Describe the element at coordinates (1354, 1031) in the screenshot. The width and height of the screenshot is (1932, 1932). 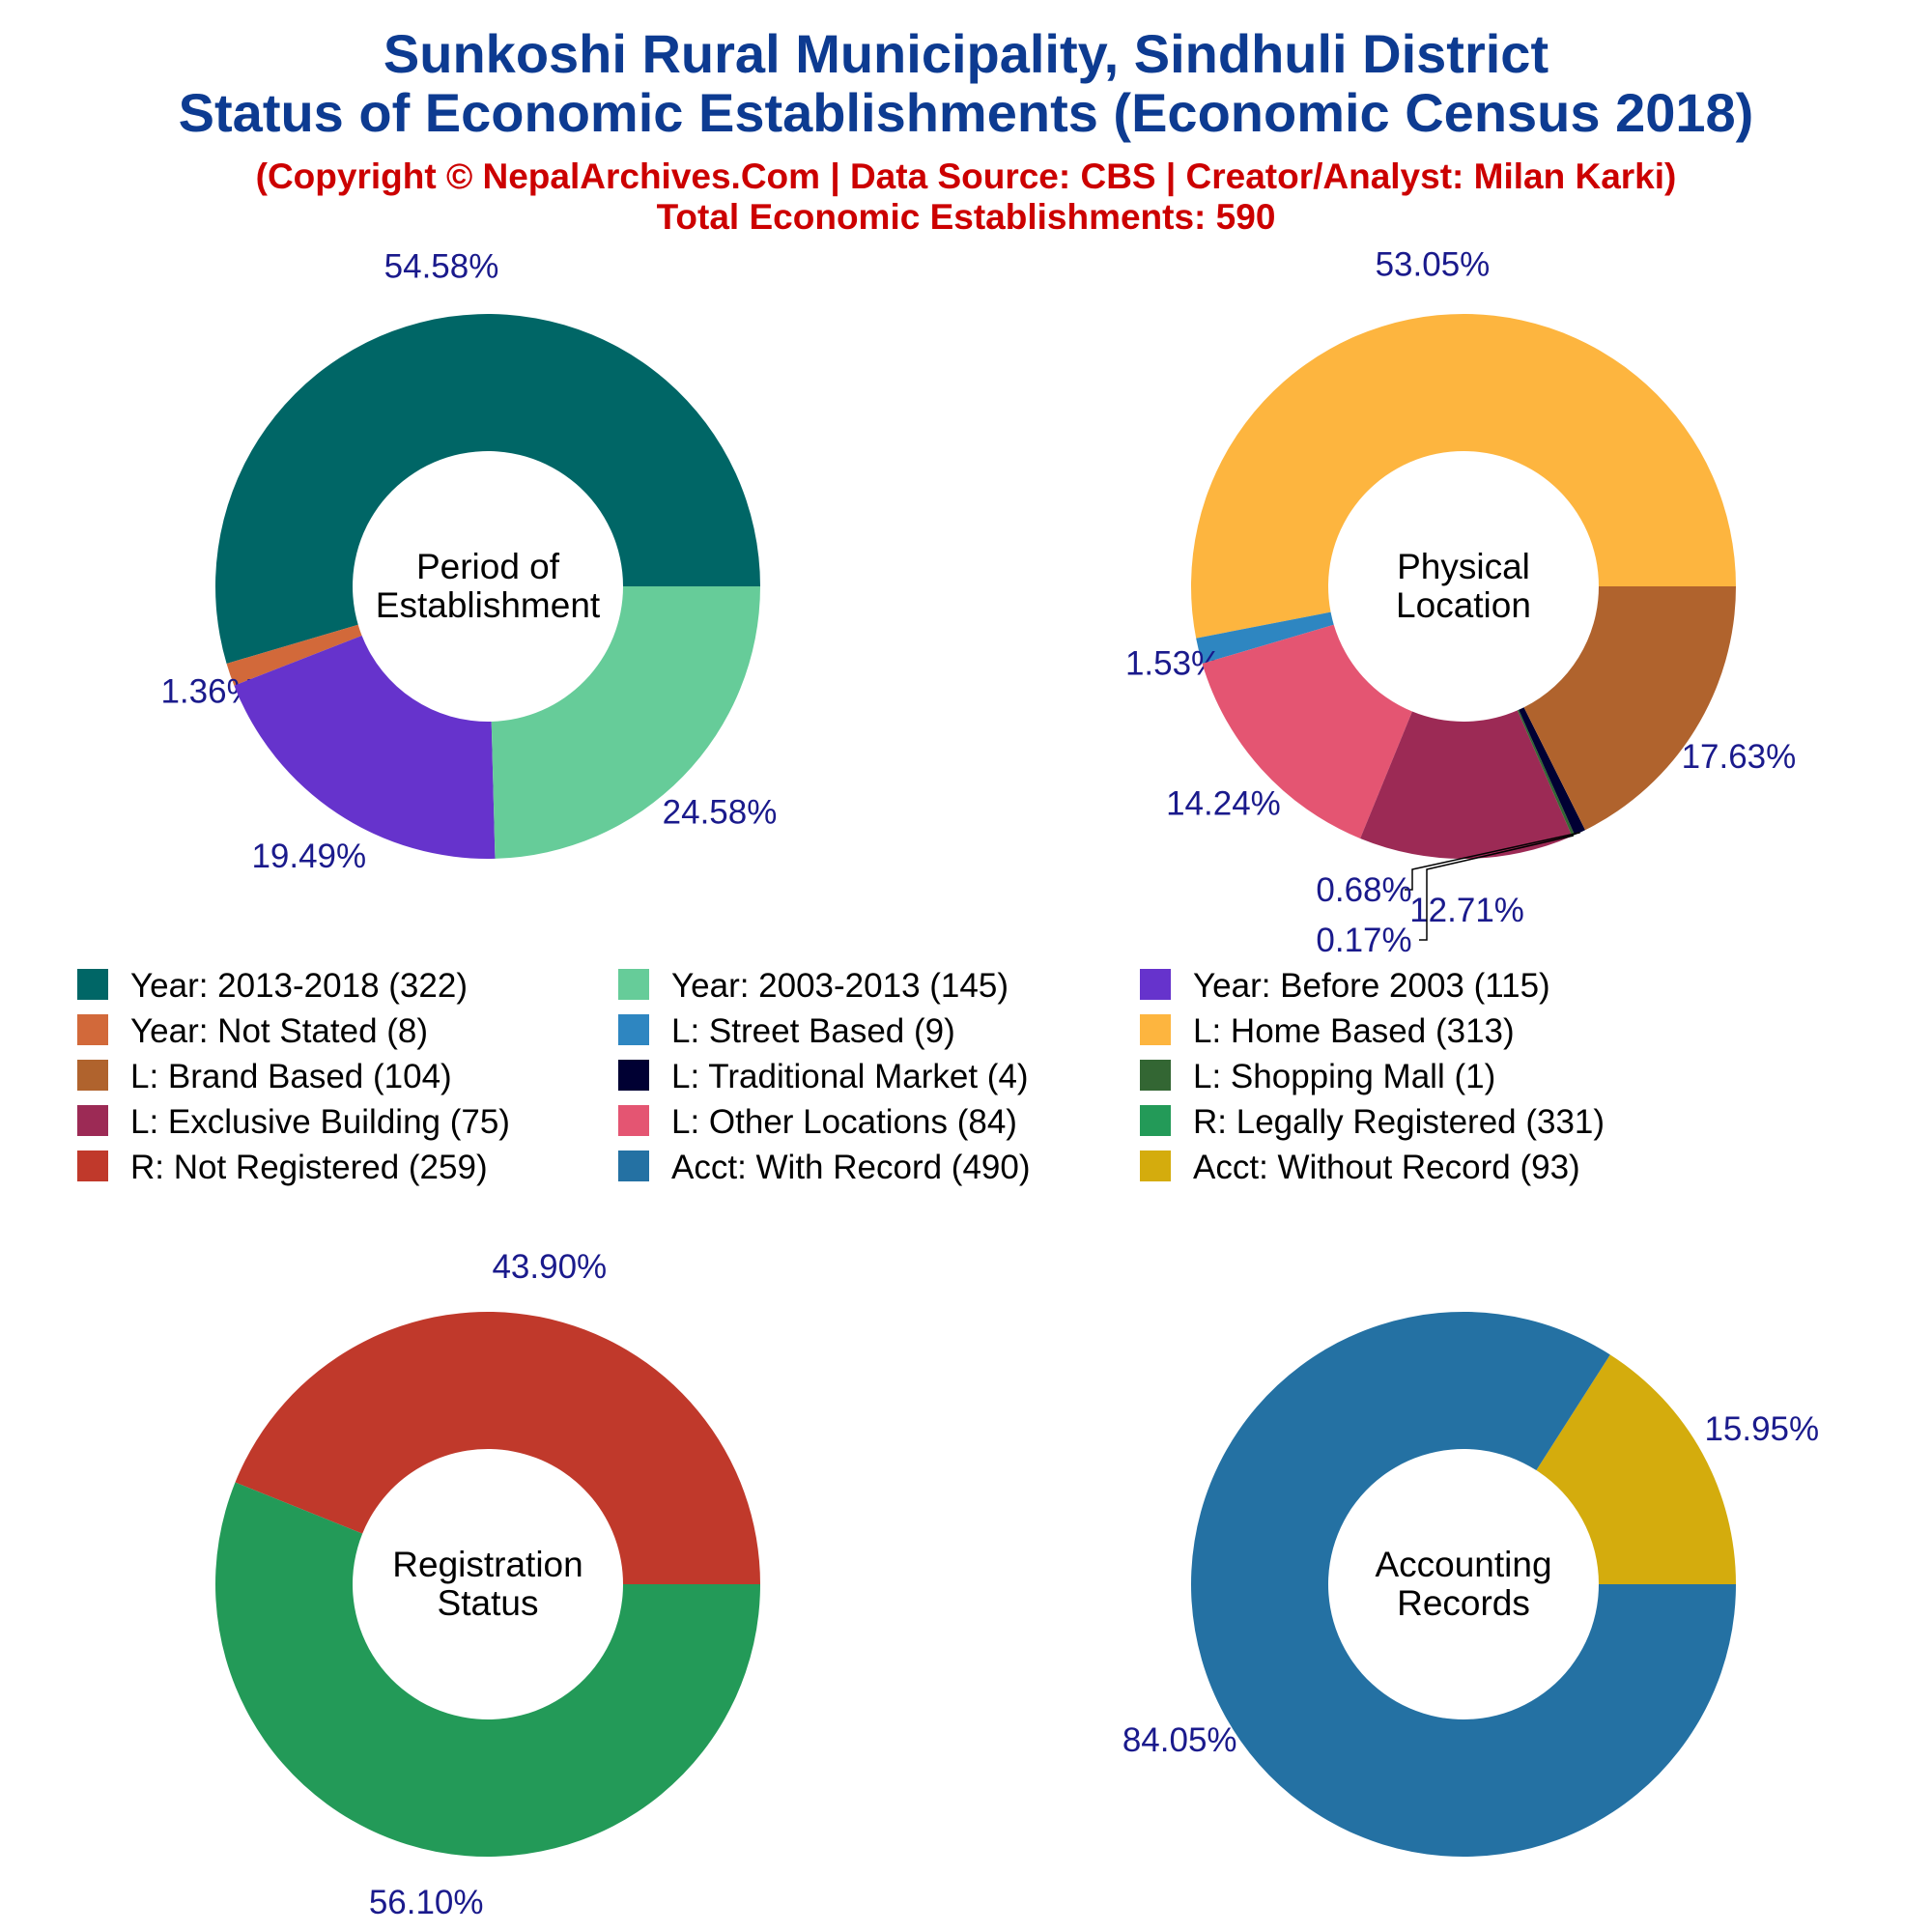
I see `legend-label: L: Home Based (313)` at that location.